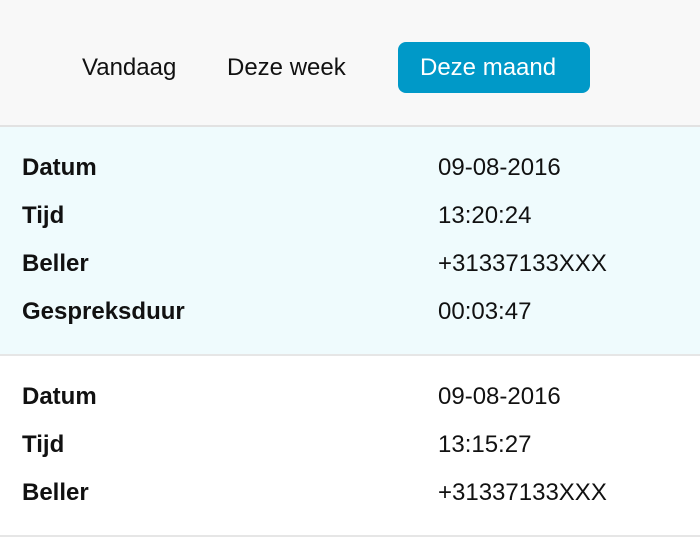  I want to click on field-value: 13:20:24, so click(485, 215).